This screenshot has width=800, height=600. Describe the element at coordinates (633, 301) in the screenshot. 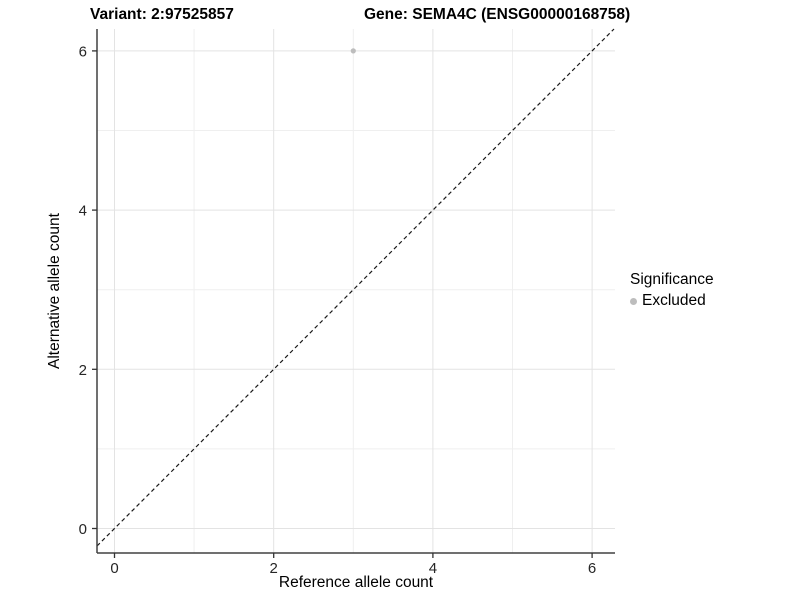

I see `dot-icon` at that location.